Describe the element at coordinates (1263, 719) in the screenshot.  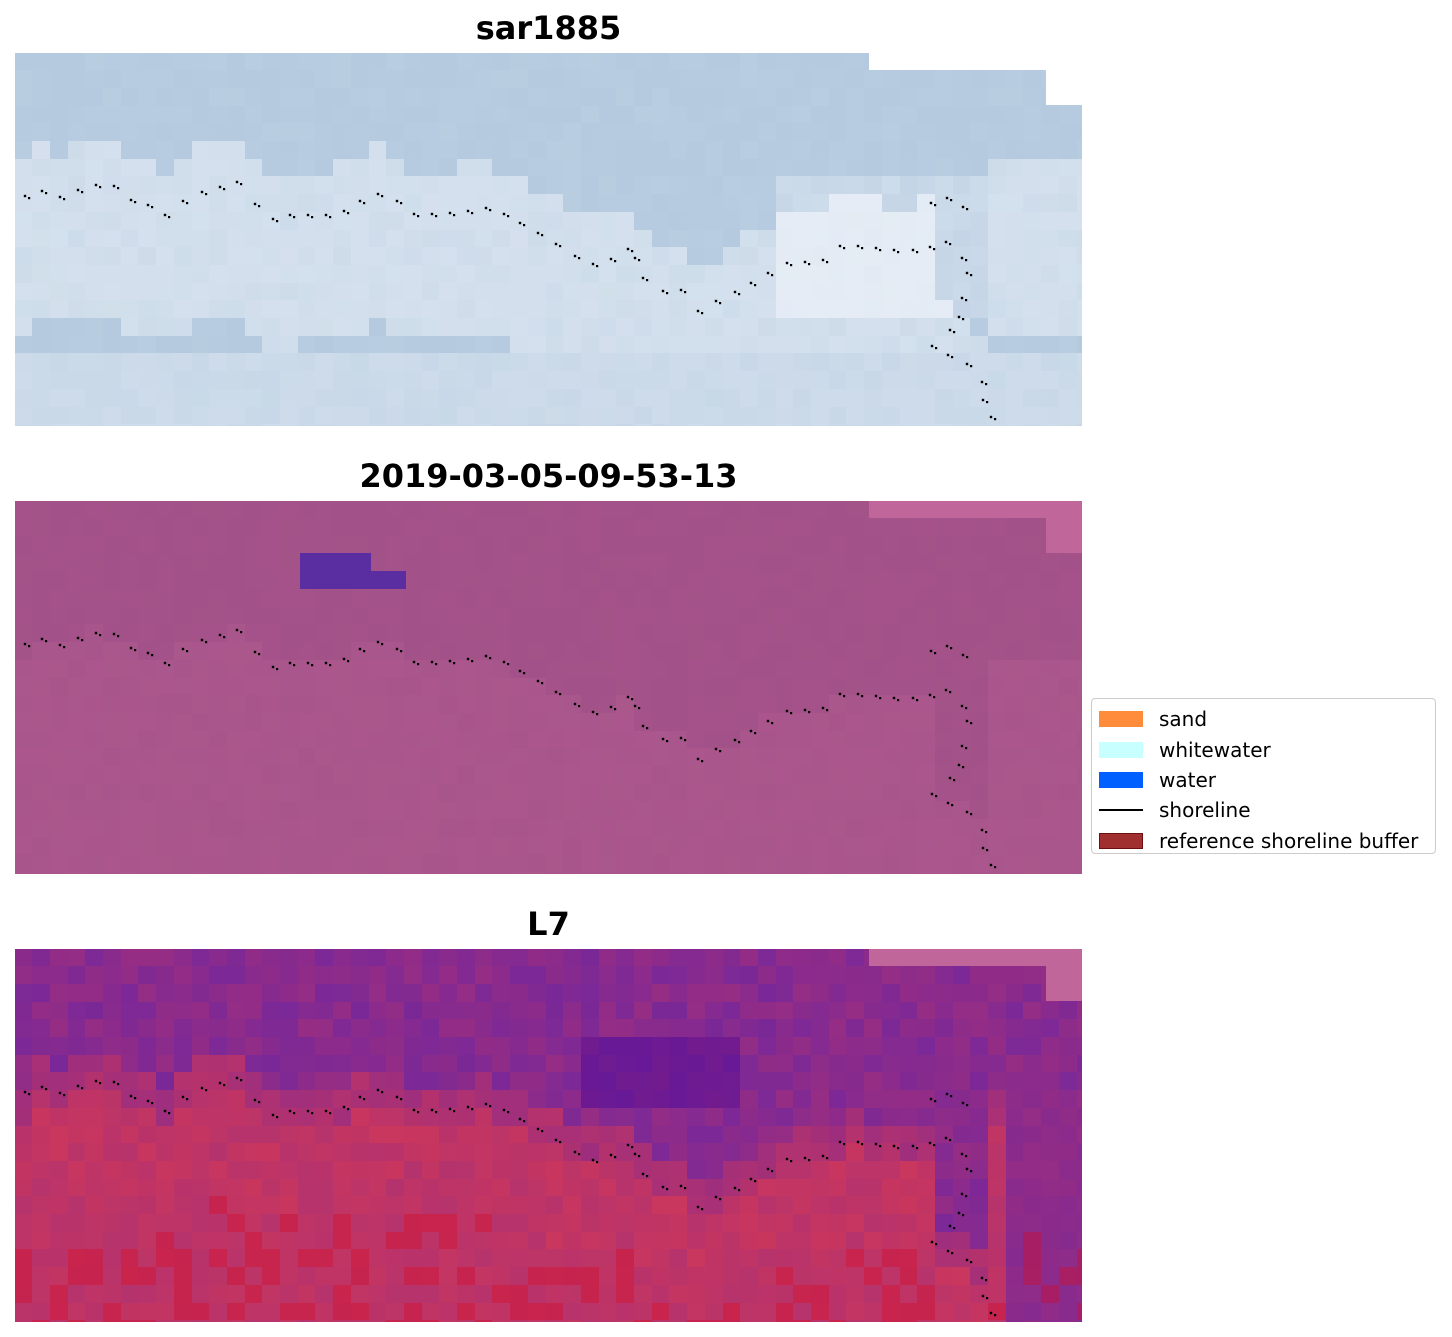
I see `legend-item-sand: sand` at that location.